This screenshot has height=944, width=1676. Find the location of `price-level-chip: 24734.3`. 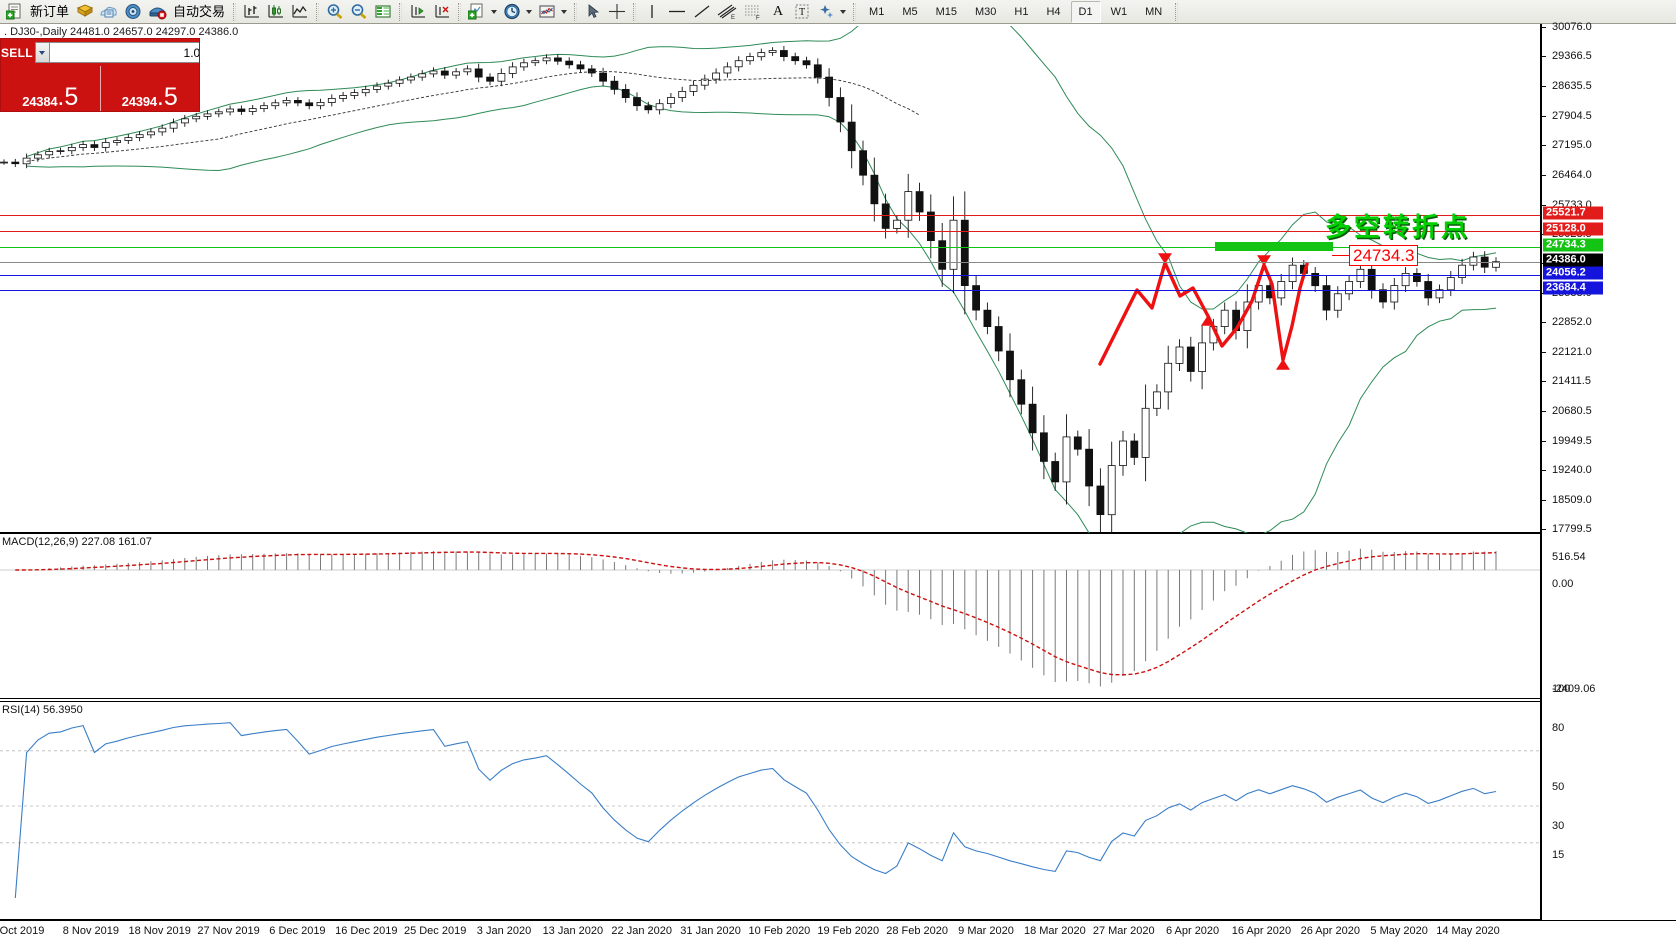

price-level-chip: 24734.3 is located at coordinates (1573, 245).